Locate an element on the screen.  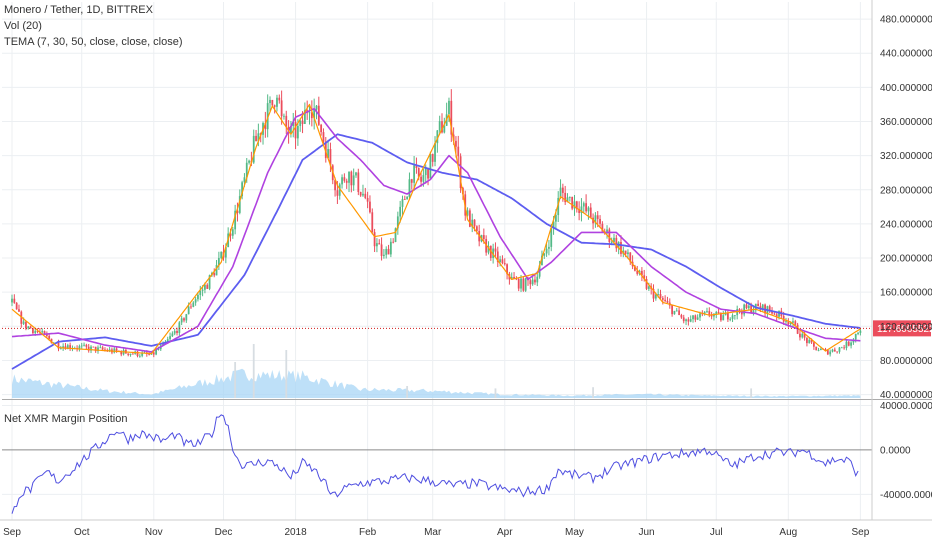
symbol-legend: Monero / Tether, 1D, BITTREX is located at coordinates (78, 10).